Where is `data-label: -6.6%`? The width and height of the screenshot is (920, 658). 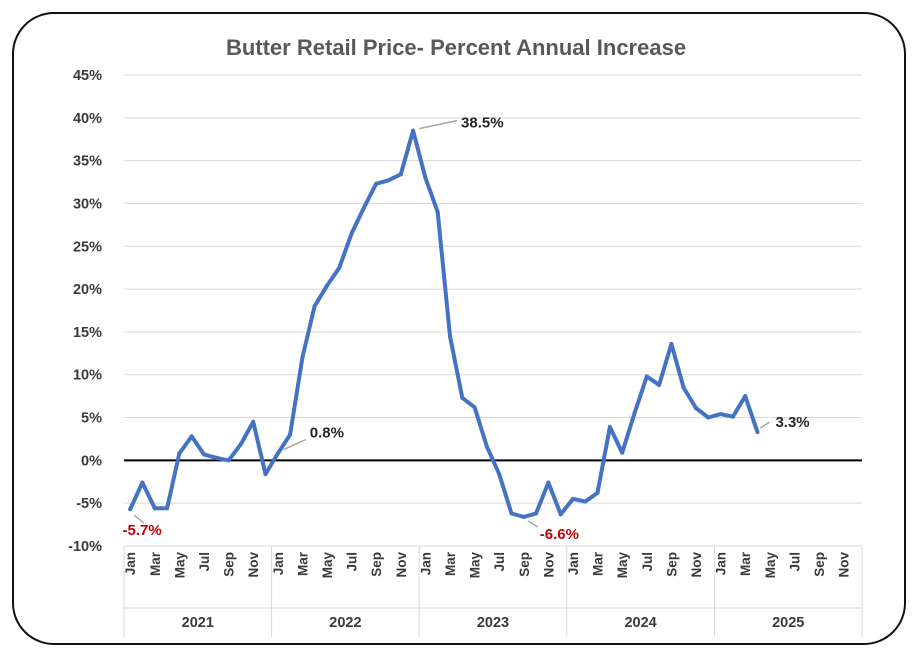
data-label: -6.6% is located at coordinates (559, 534).